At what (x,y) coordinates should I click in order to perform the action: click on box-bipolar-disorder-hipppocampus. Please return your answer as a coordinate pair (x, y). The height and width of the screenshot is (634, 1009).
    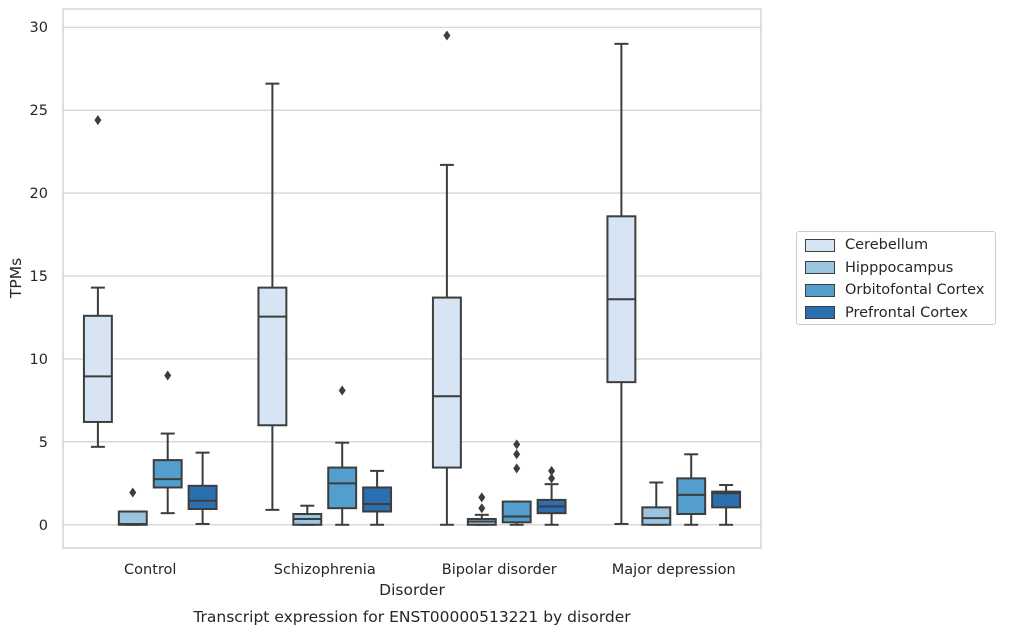
    Looking at the image, I should click on (481, 509).